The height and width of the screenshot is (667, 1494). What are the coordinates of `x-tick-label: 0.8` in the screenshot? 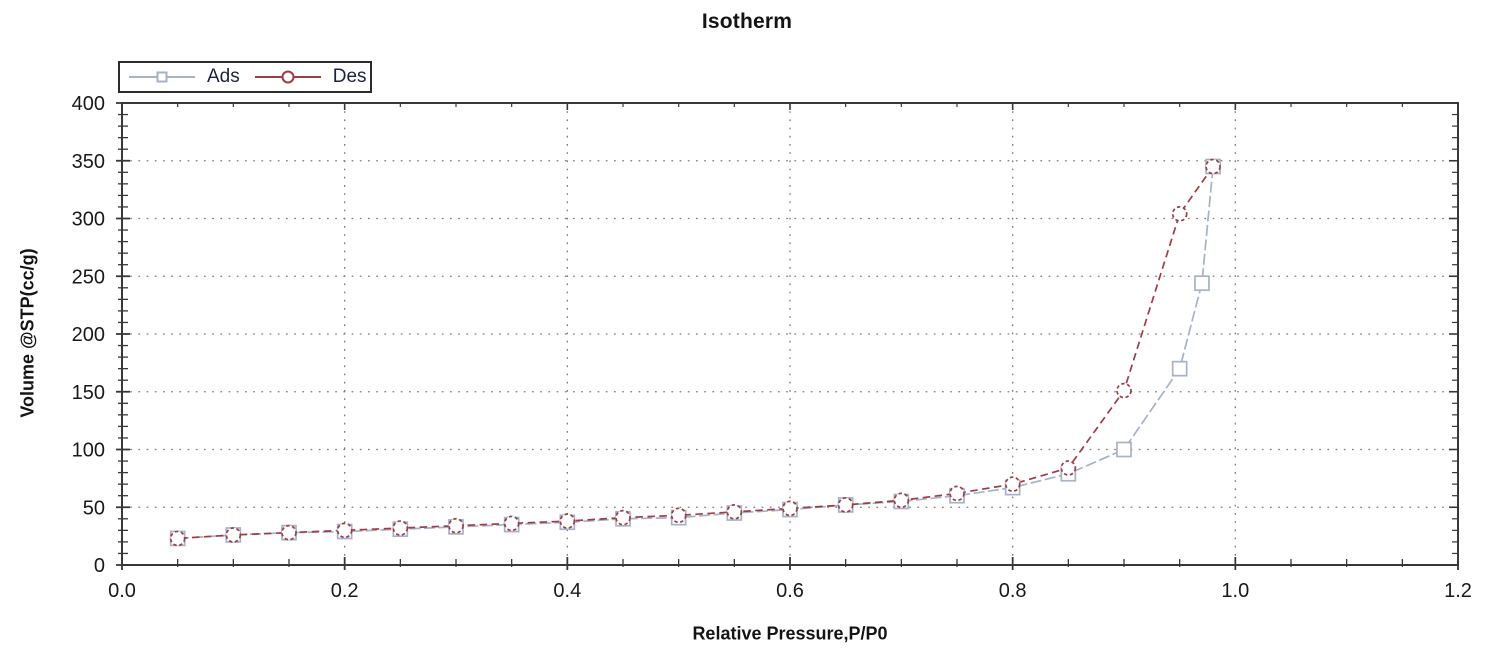 It's located at (1013, 591).